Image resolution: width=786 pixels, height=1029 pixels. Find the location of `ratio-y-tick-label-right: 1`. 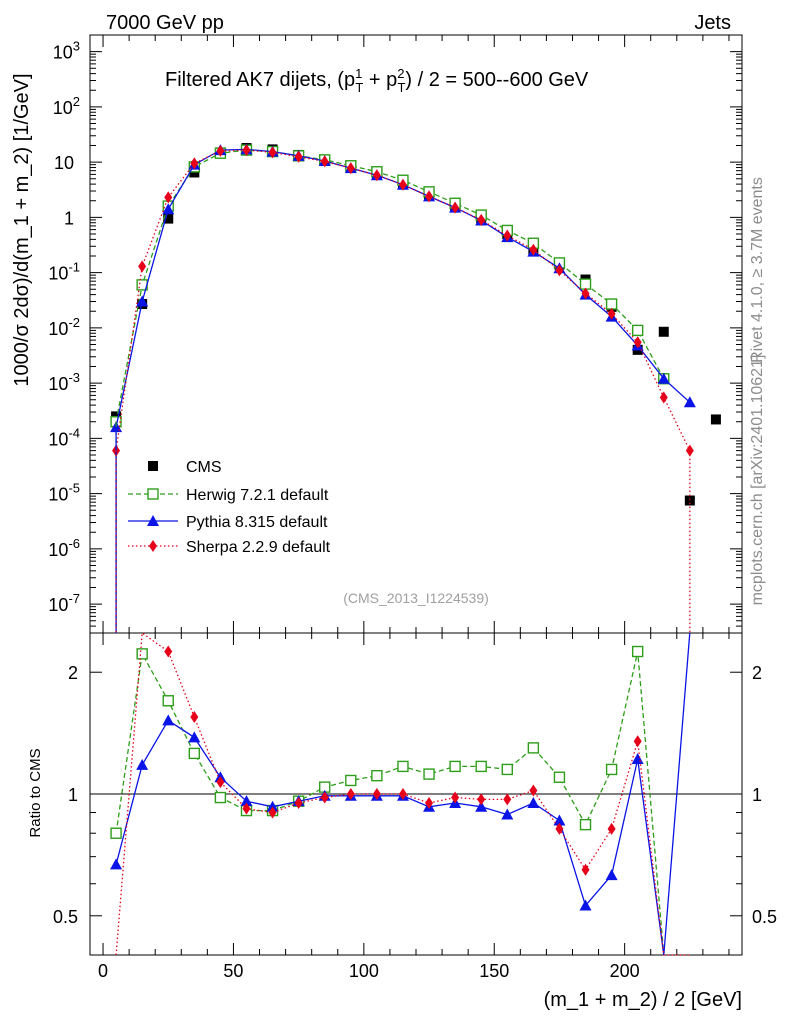

ratio-y-tick-label-right: 1 is located at coordinates (757, 795).